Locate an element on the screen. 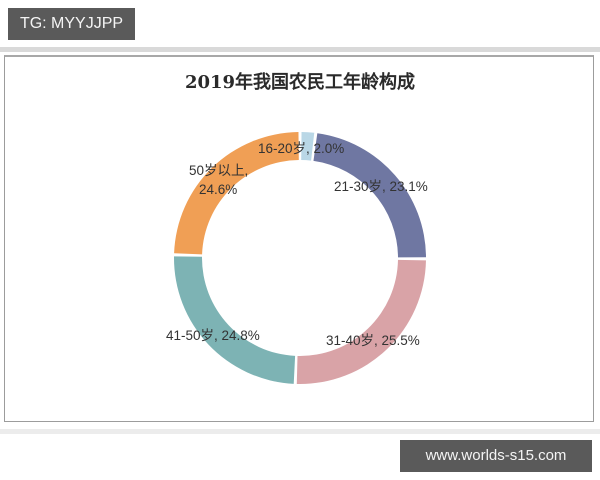 Image resolution: width=600 pixels, height=480 pixels. top-divider is located at coordinates (300, 49).